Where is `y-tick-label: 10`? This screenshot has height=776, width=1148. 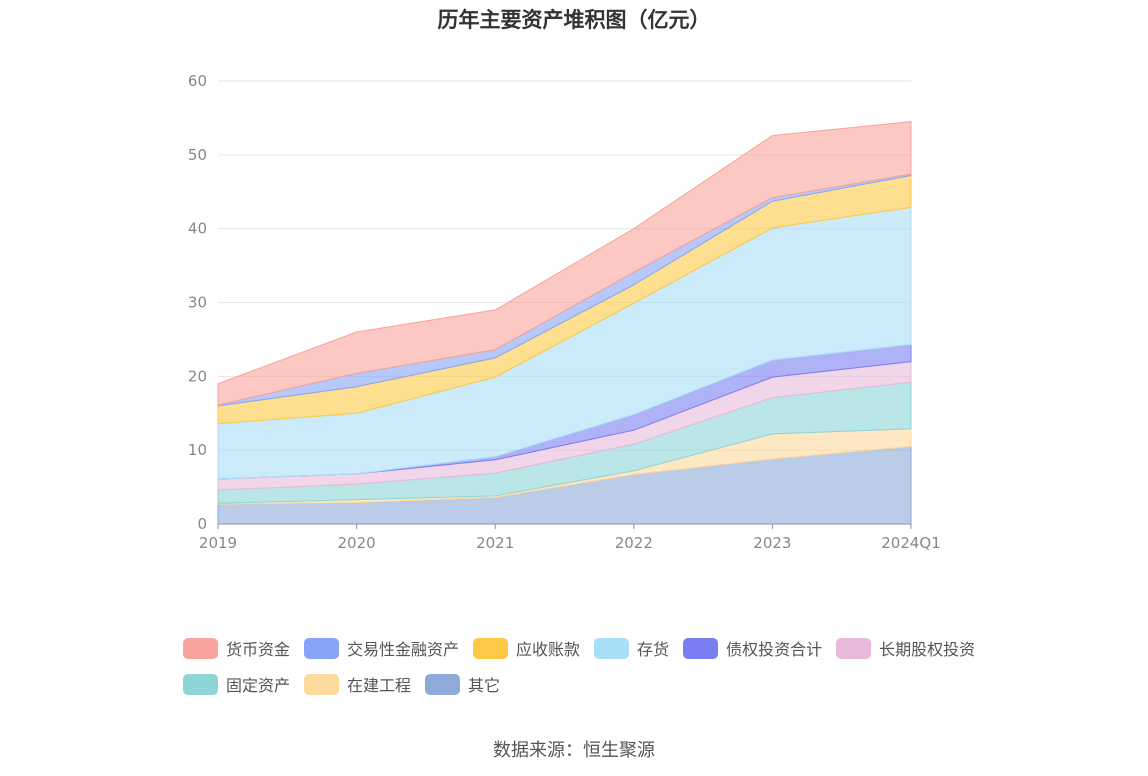
y-tick-label: 10 is located at coordinates (197, 450).